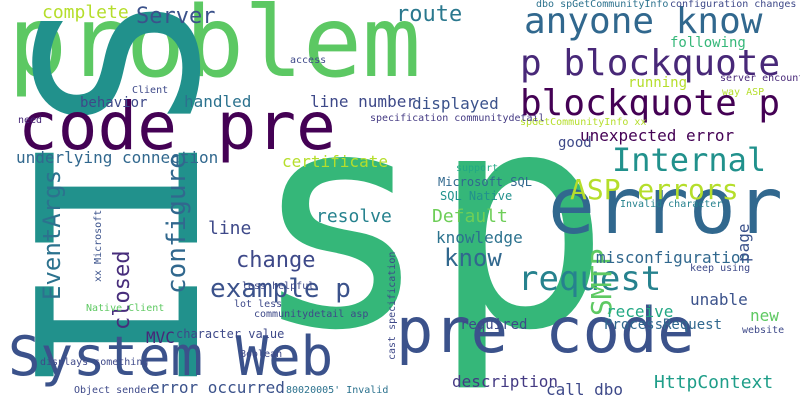 This screenshot has height=400, width=800. I want to click on word: certificate, so click(335, 161).